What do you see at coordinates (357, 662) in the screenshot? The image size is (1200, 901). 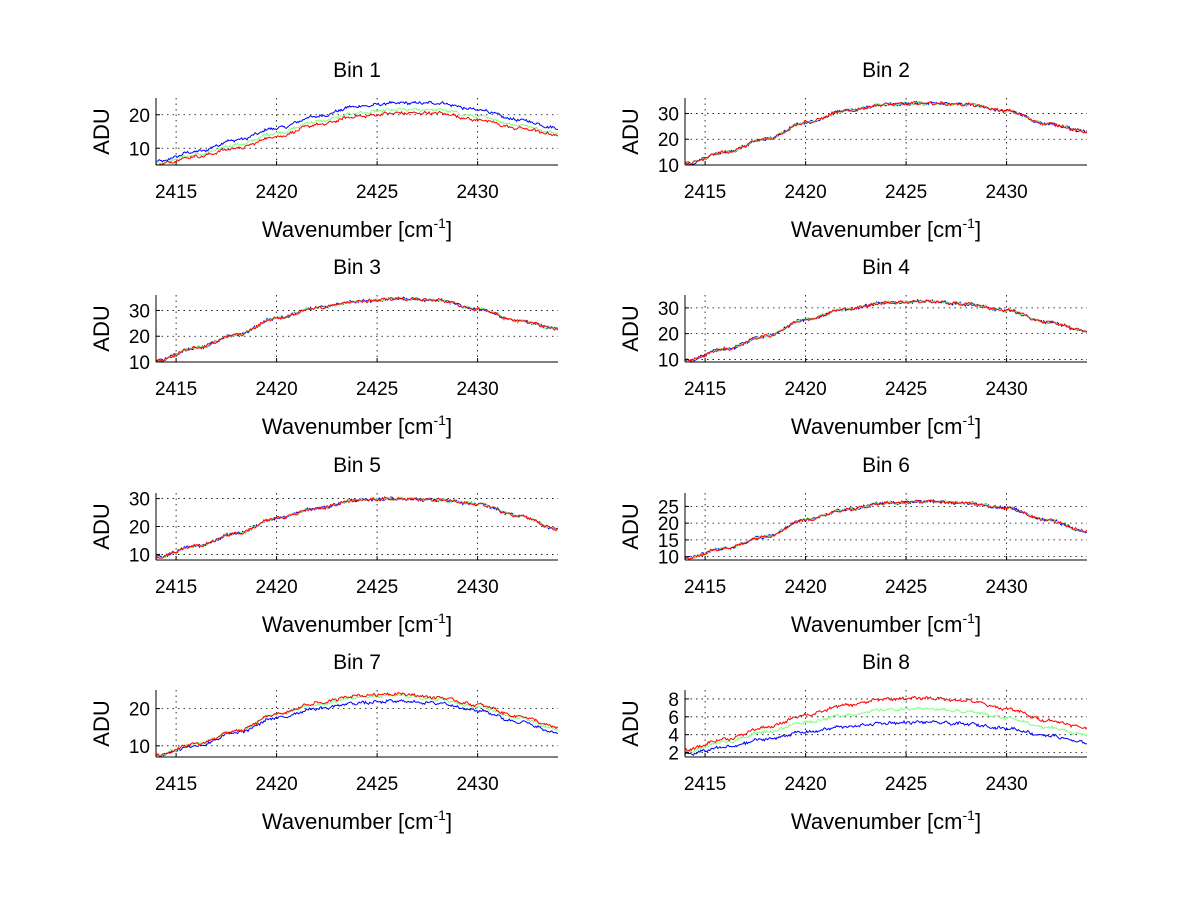 I see `panel-title: Bin 7` at bounding box center [357, 662].